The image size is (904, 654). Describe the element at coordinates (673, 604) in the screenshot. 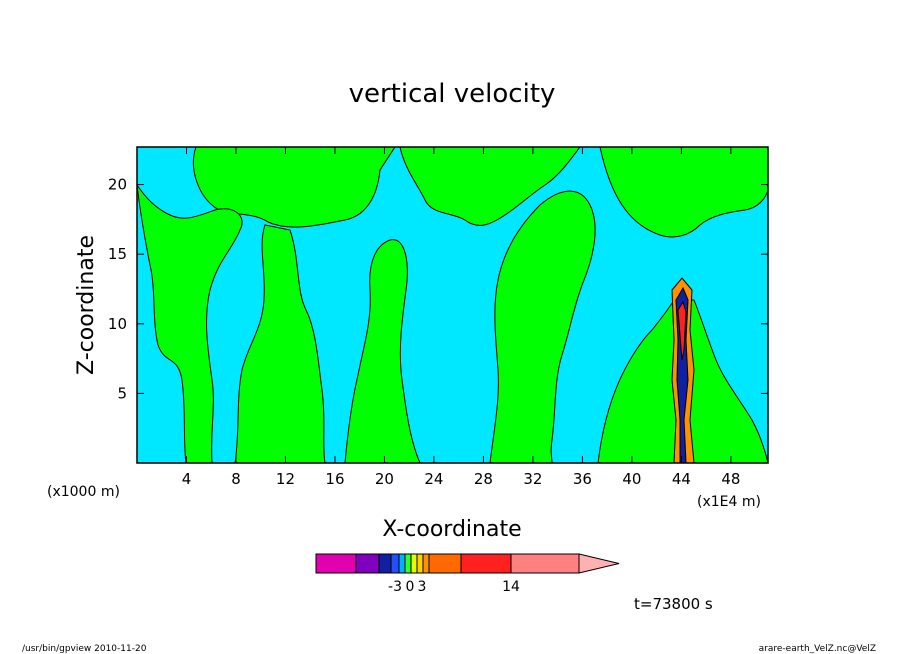

I see `time-label: t=73800 s` at that location.